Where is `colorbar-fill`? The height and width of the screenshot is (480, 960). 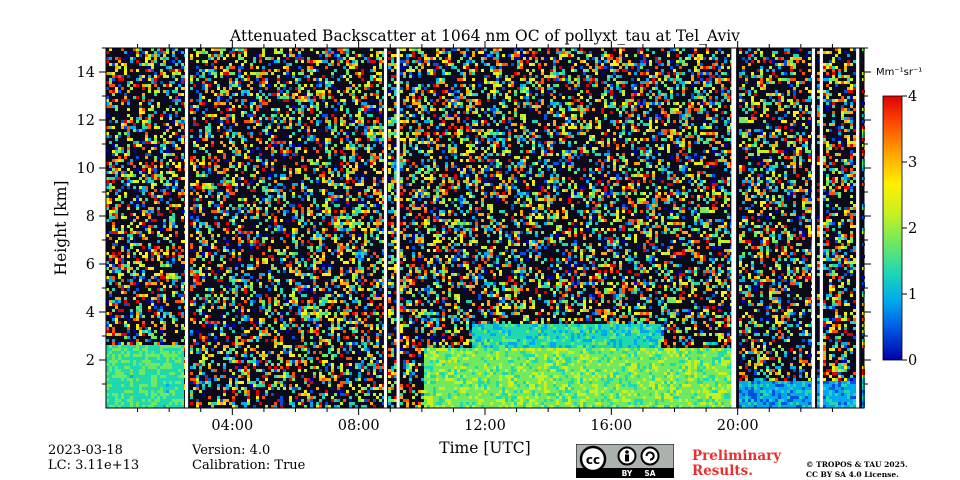
colorbar-fill is located at coordinates (892, 228).